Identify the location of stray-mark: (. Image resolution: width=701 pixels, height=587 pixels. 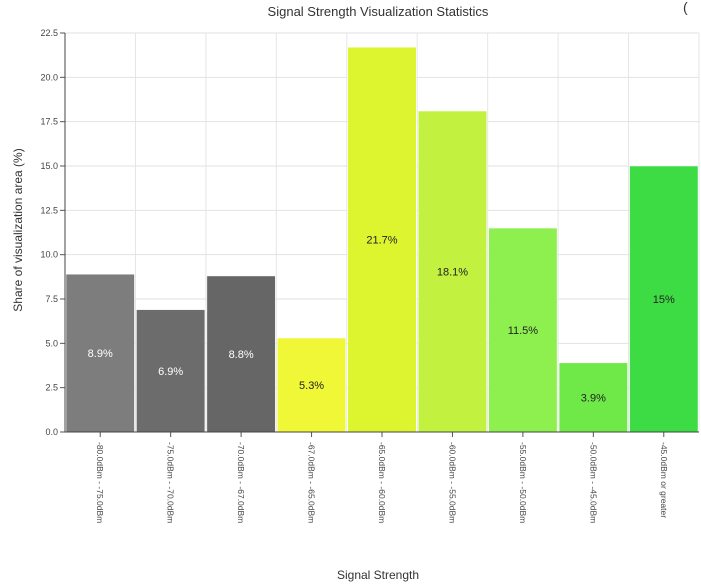
(685, 7).